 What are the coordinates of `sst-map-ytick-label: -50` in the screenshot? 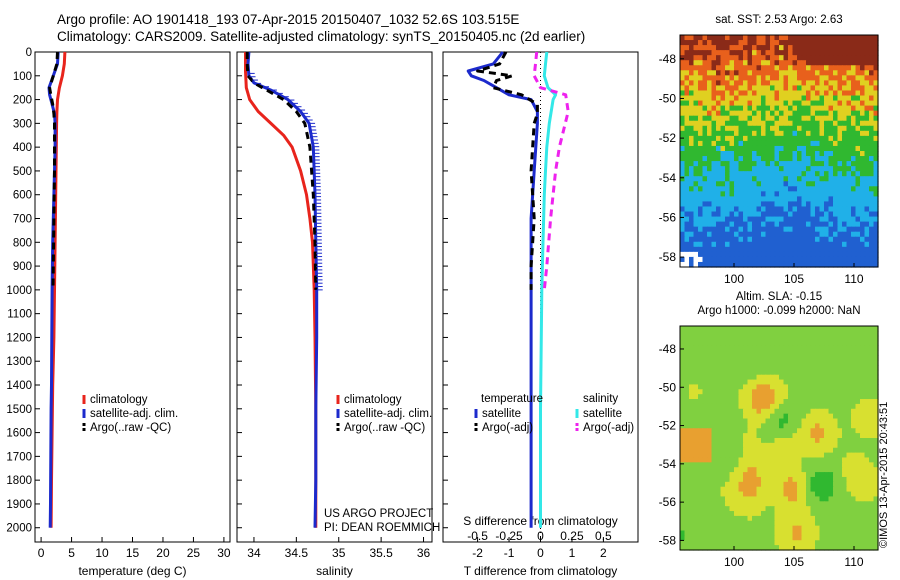 It's located at (668, 98).